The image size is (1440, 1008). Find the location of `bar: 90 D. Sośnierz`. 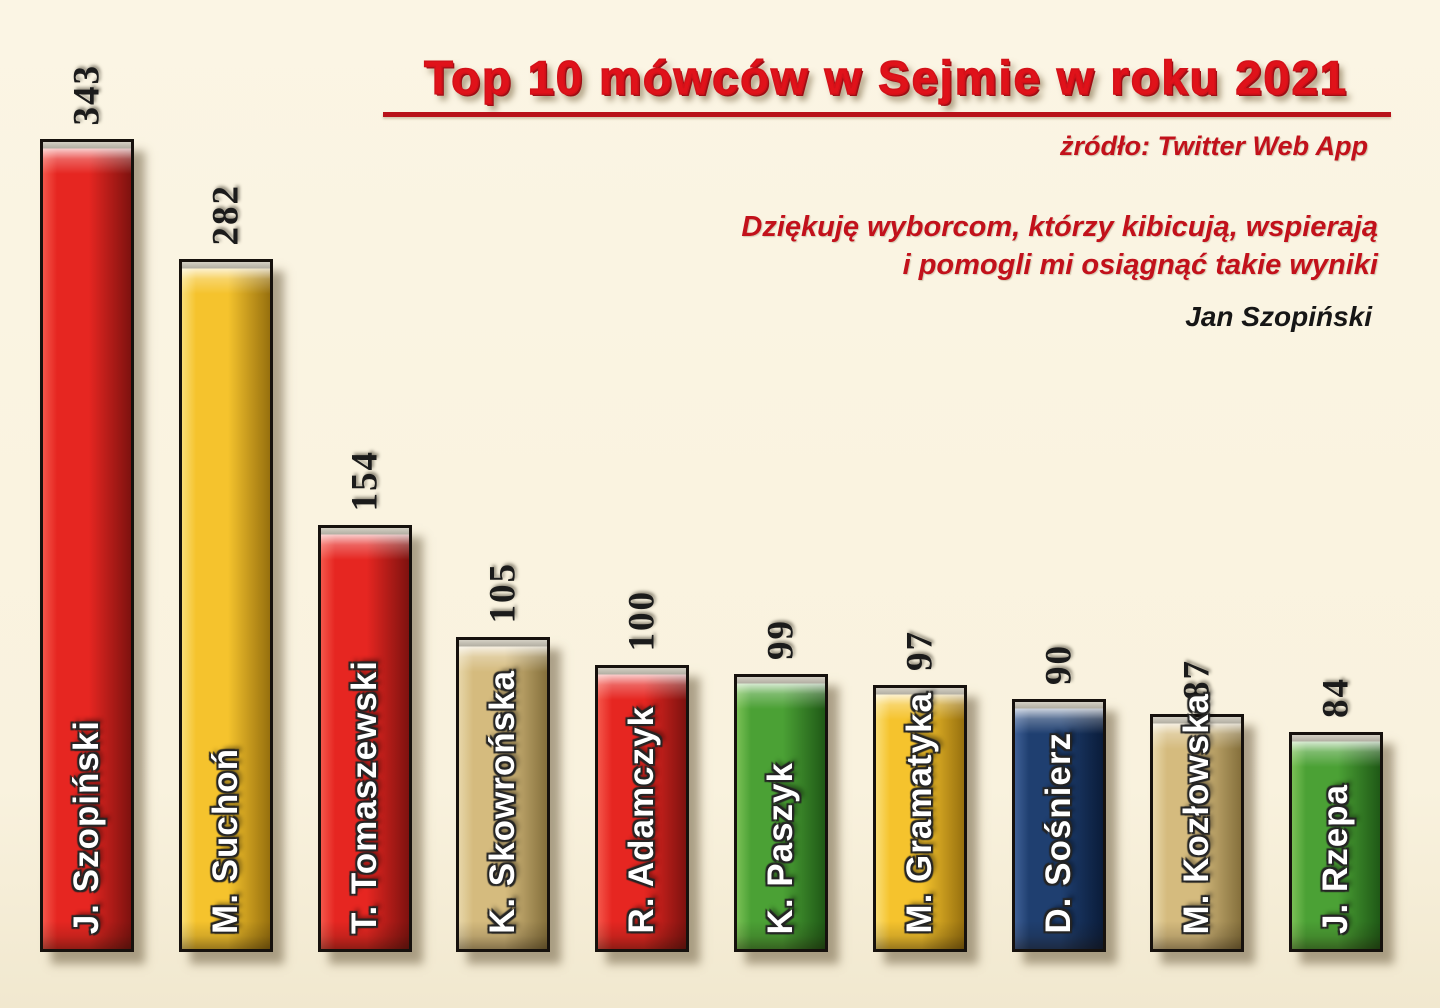

bar: 90 D. Sośnierz is located at coordinates (1059, 798).